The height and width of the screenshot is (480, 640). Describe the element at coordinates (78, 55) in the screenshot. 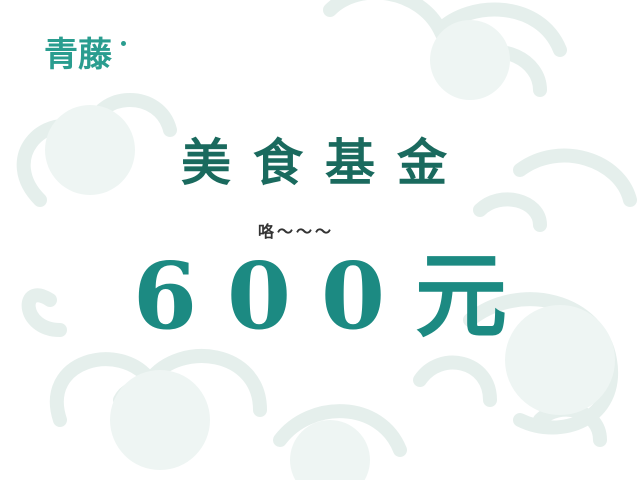

I see `brand-logo: 青藤` at that location.